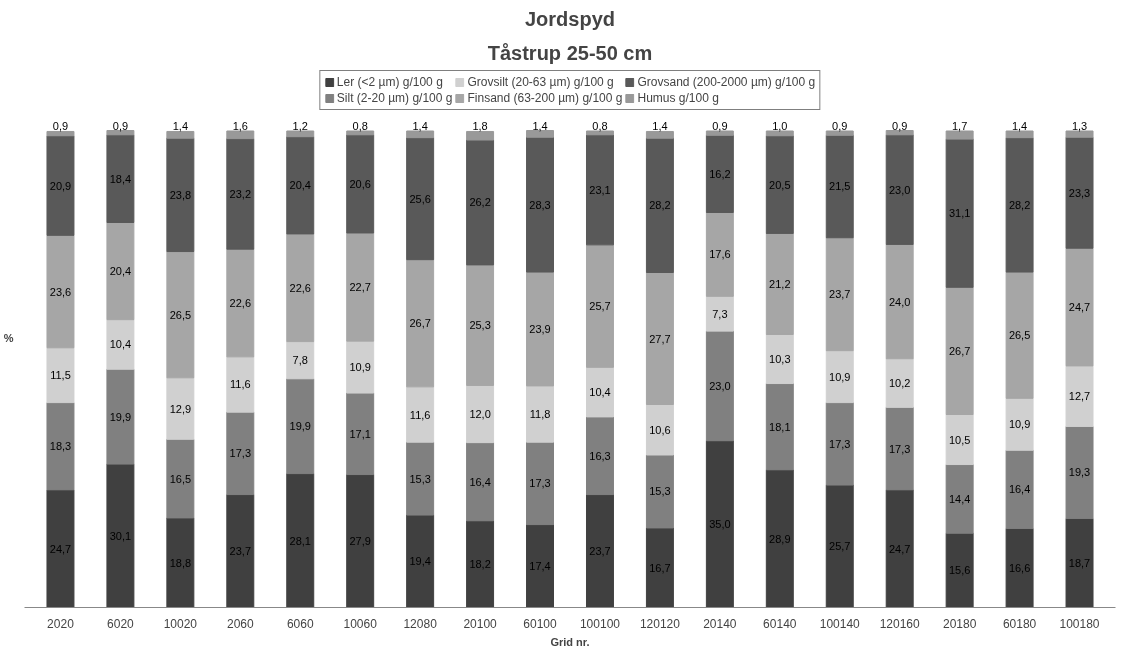 Image resolution: width=1132 pixels, height=659 pixels. Describe the element at coordinates (420, 623) in the screenshot. I see `x-tick-label: 12080` at that location.